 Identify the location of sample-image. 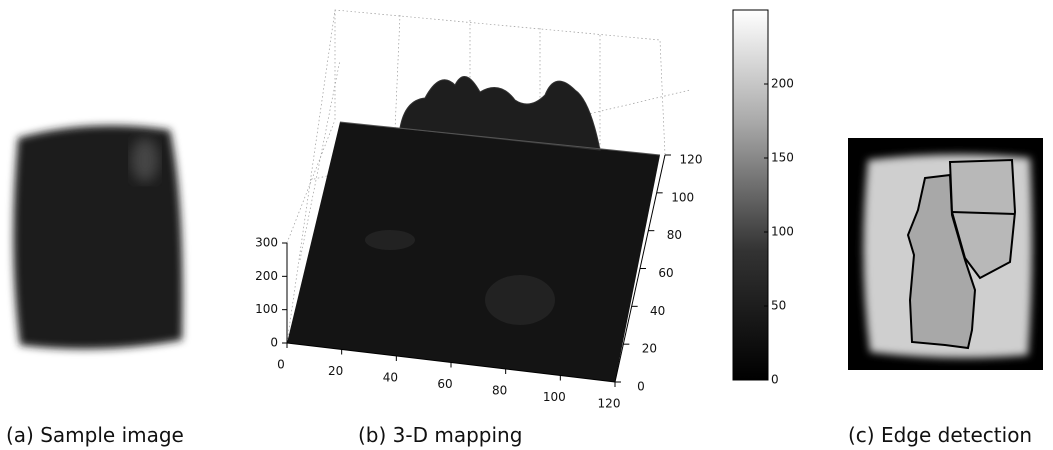
(98, 237).